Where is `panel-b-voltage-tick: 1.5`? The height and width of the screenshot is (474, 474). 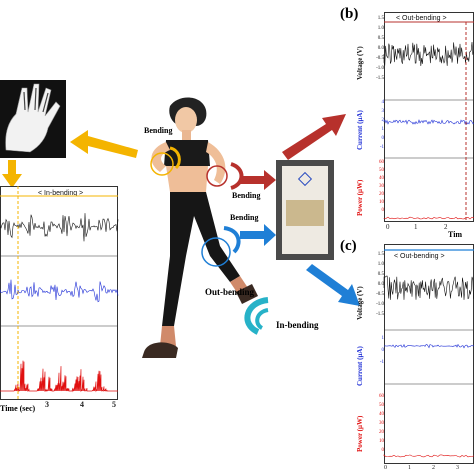
panel-b-voltage-tick: 1.5 is located at coordinates (380, 18).